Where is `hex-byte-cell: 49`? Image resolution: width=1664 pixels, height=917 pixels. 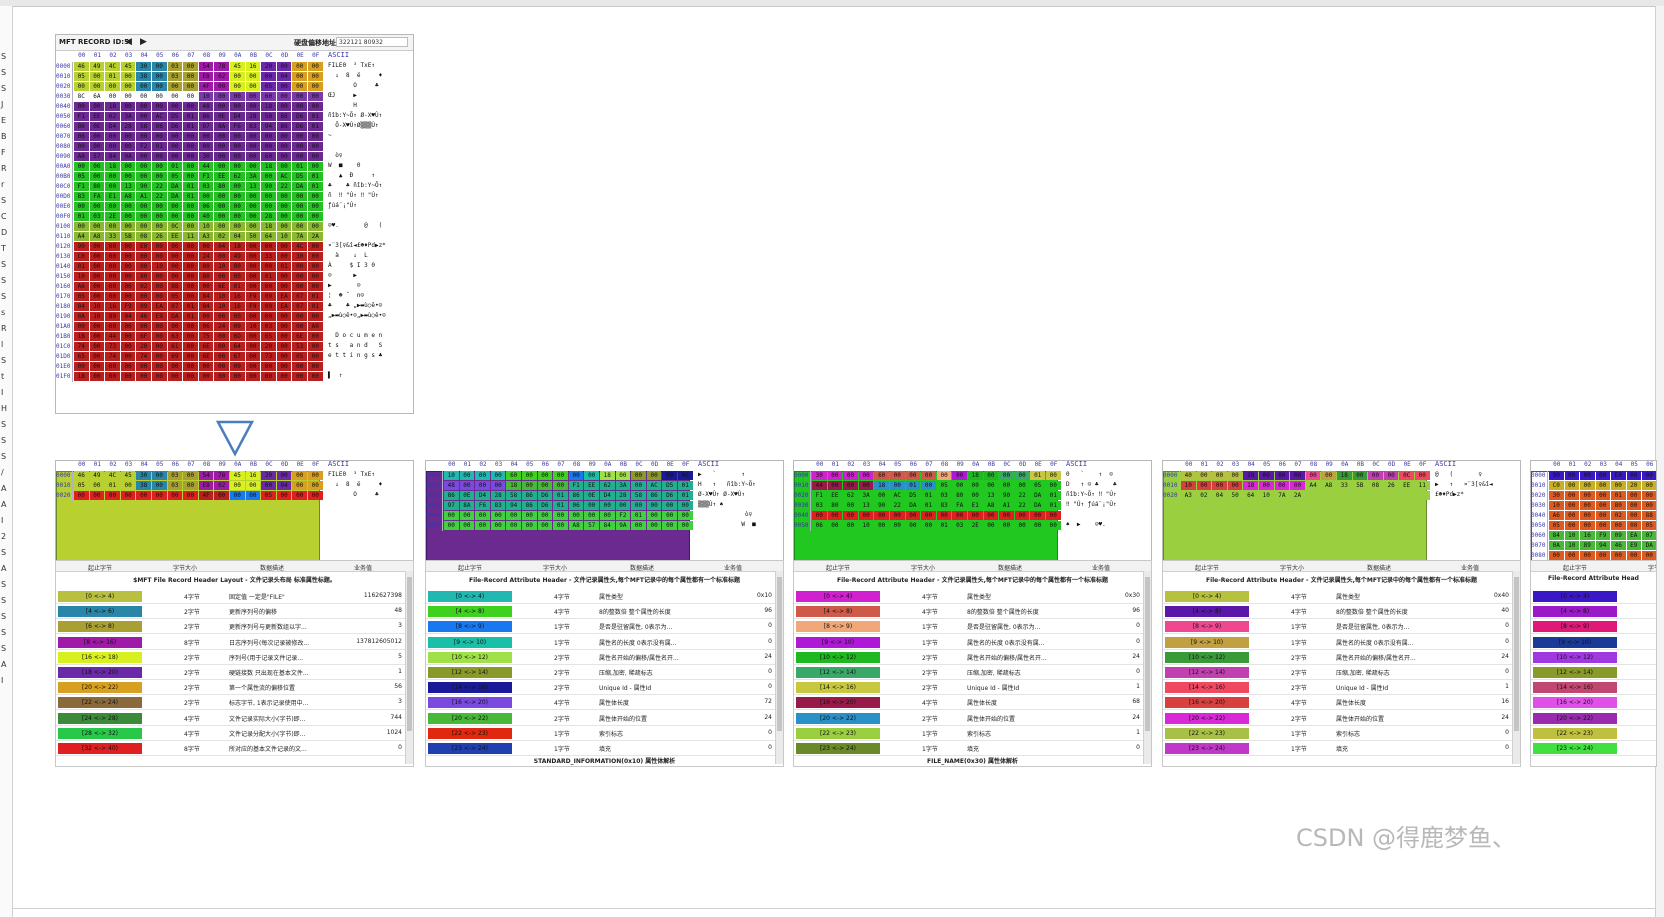 hex-byte-cell: 49 is located at coordinates (97, 475).